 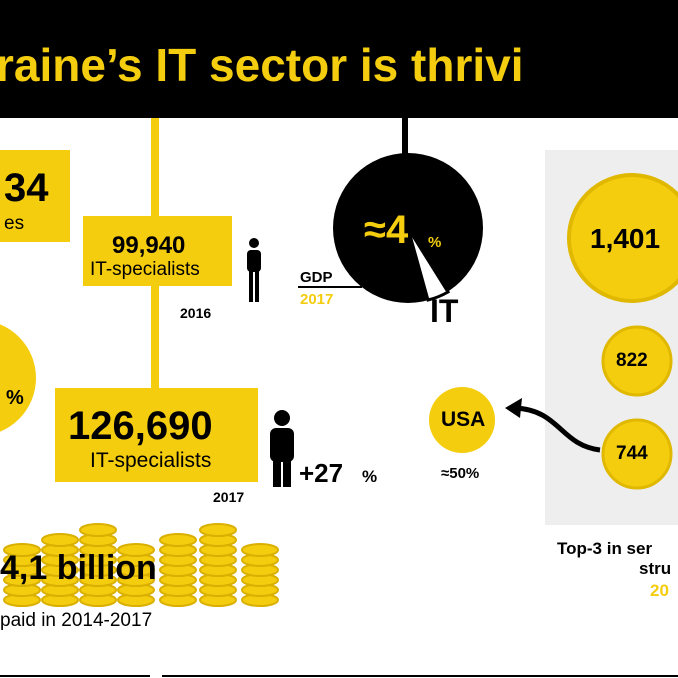 I want to click on coin-value: 1,401, so click(x=625, y=238).